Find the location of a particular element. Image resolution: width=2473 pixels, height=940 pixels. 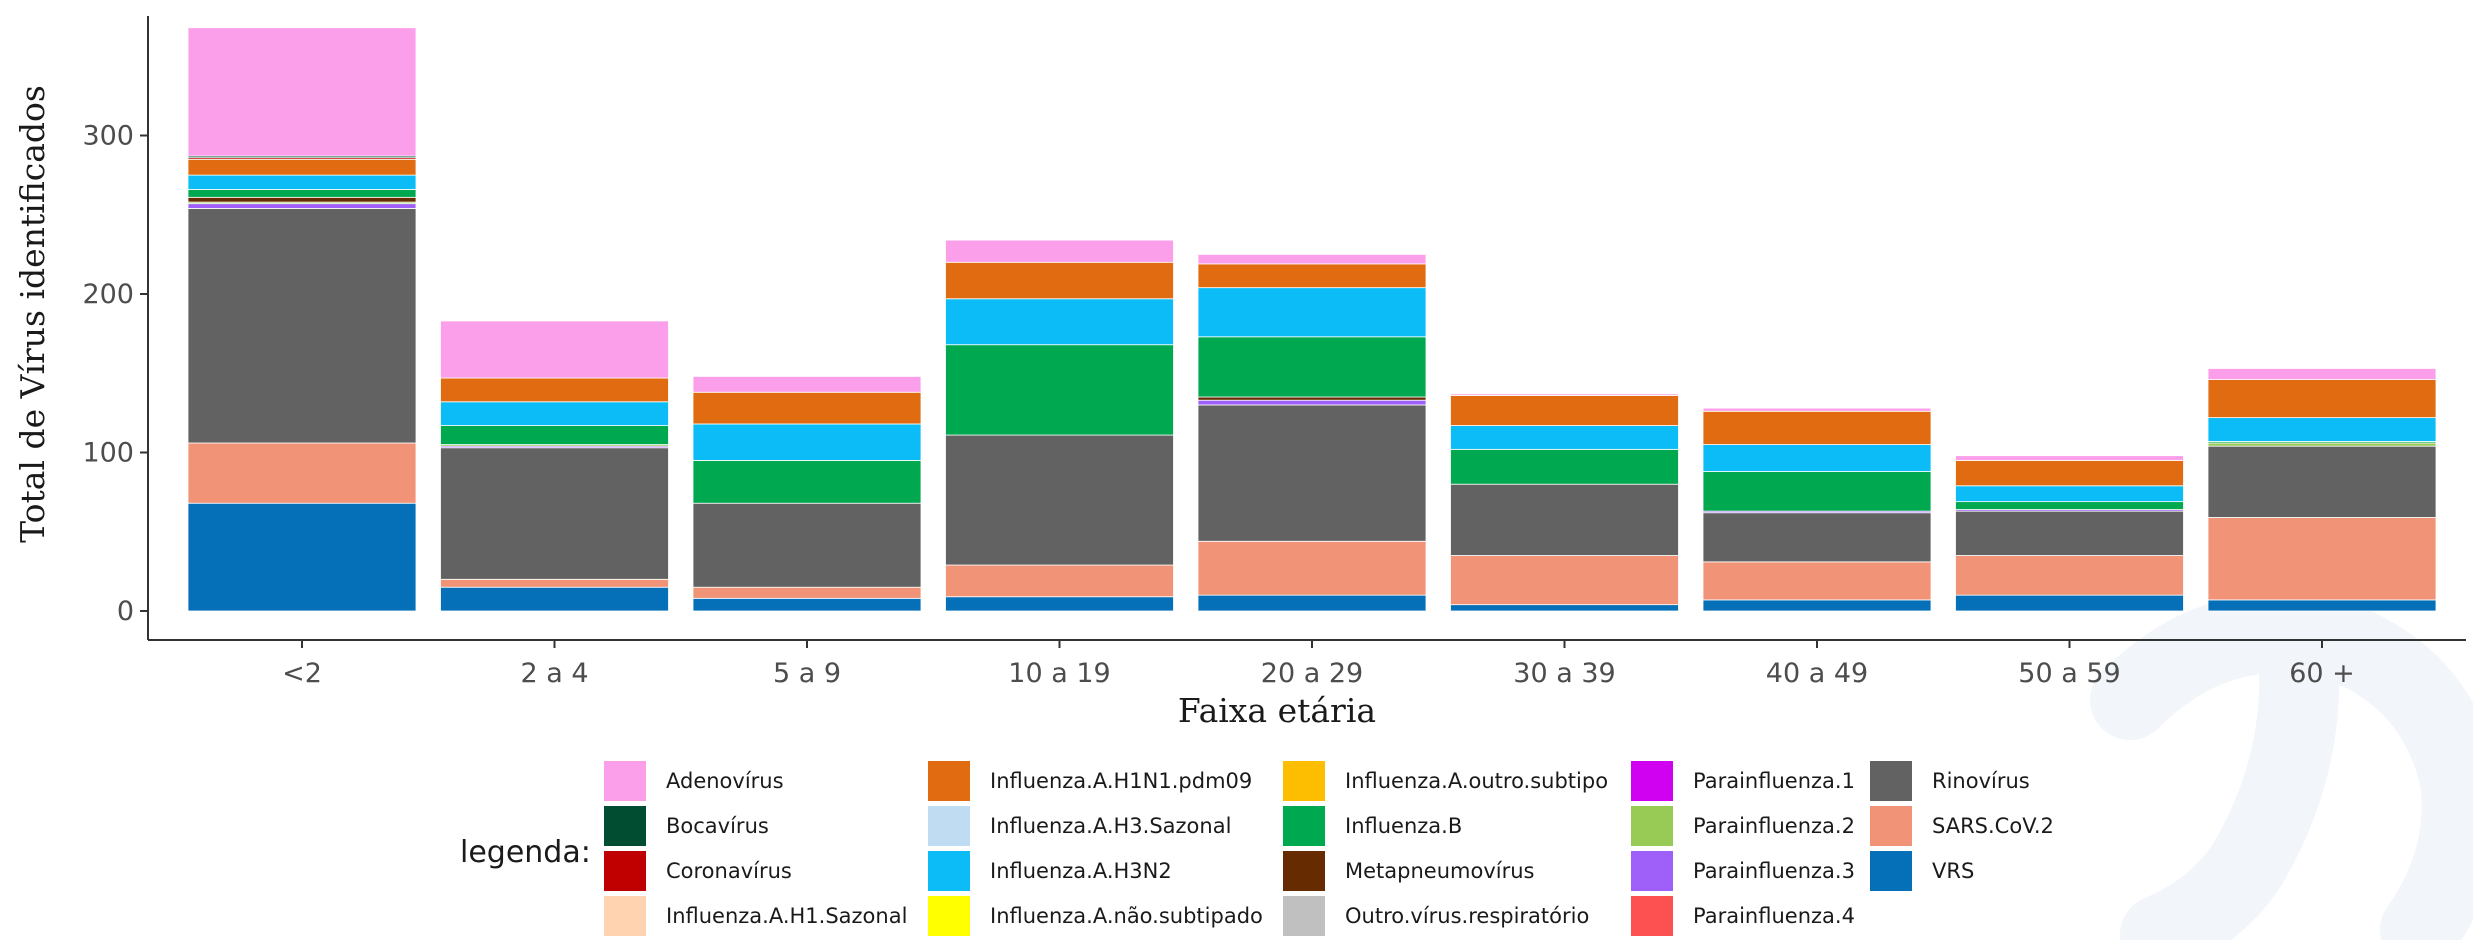

legend-label: Rinovírus is located at coordinates (1981, 781).